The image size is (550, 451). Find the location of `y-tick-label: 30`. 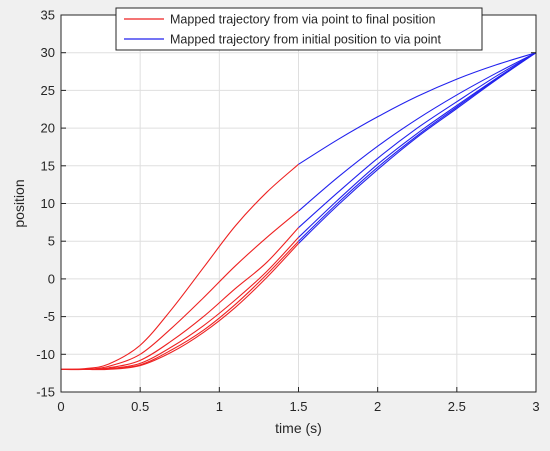

y-tick-label: 30 is located at coordinates (48, 52).